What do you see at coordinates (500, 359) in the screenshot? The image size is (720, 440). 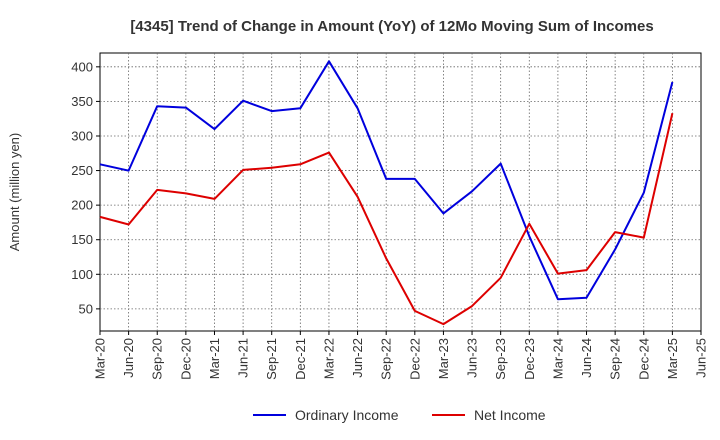 I see `x-tick-label: Sep-23` at bounding box center [500, 359].